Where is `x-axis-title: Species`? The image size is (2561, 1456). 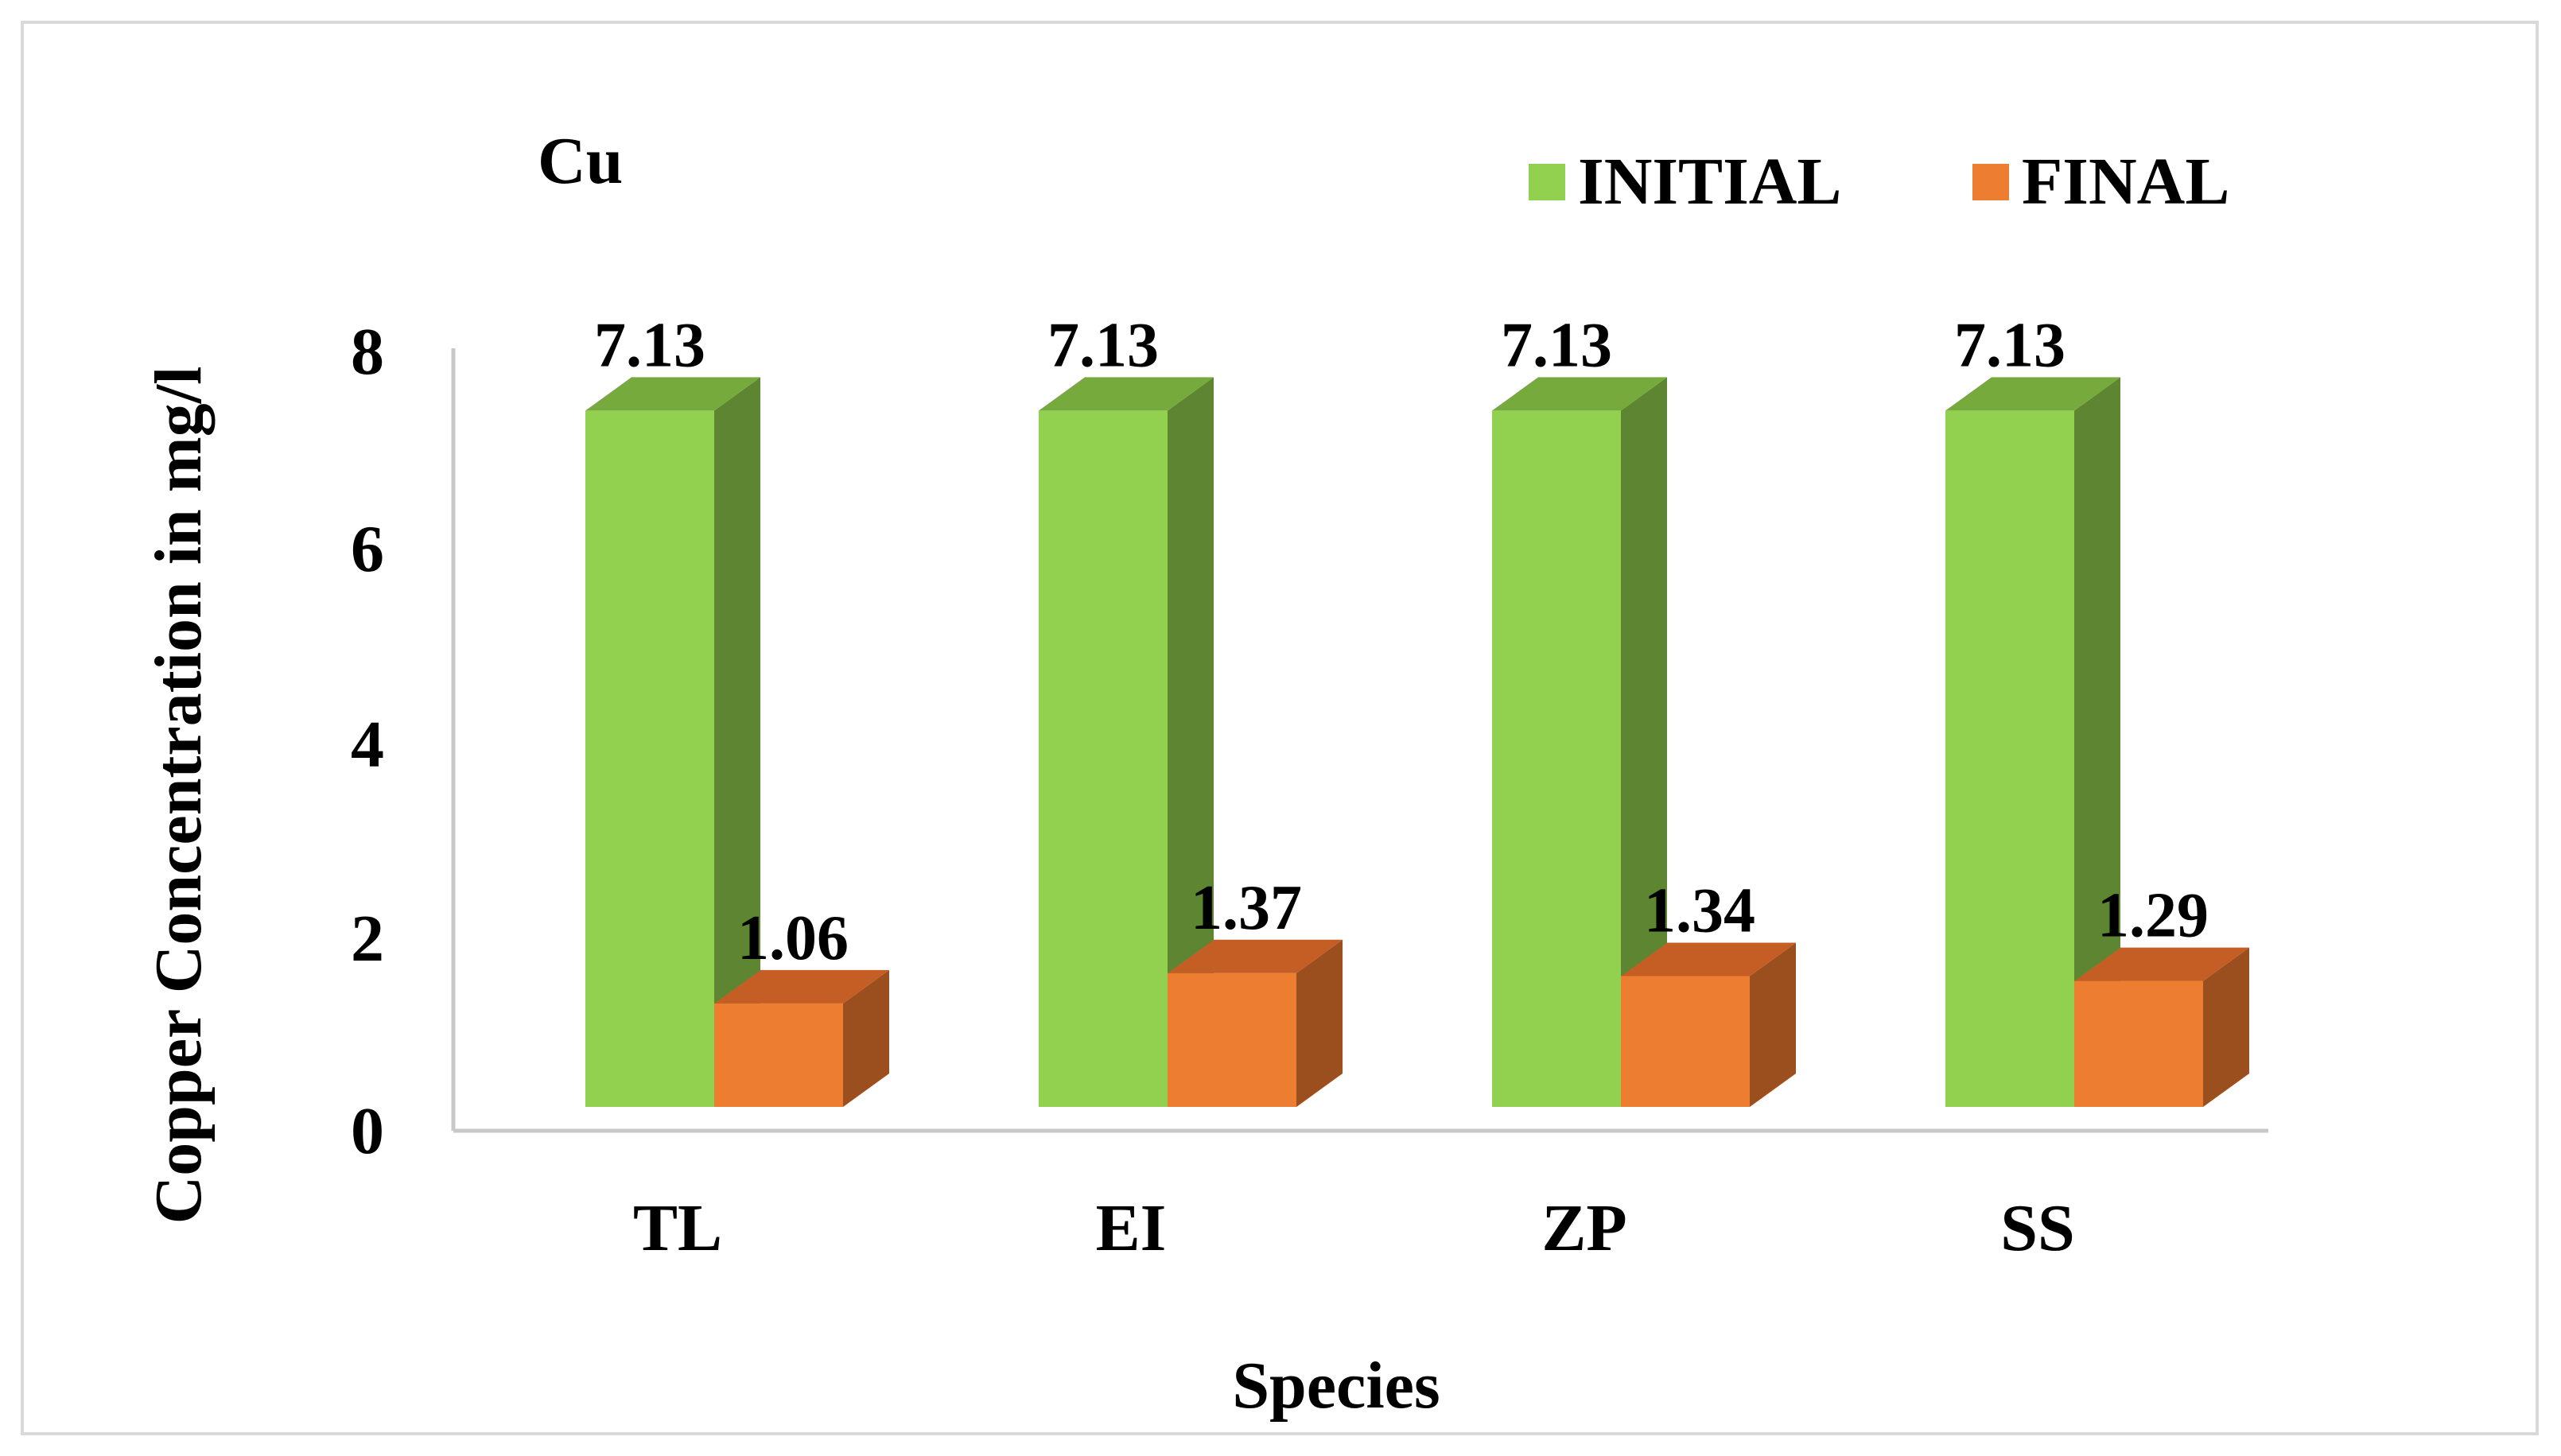
x-axis-title: Species is located at coordinates (1336, 1386).